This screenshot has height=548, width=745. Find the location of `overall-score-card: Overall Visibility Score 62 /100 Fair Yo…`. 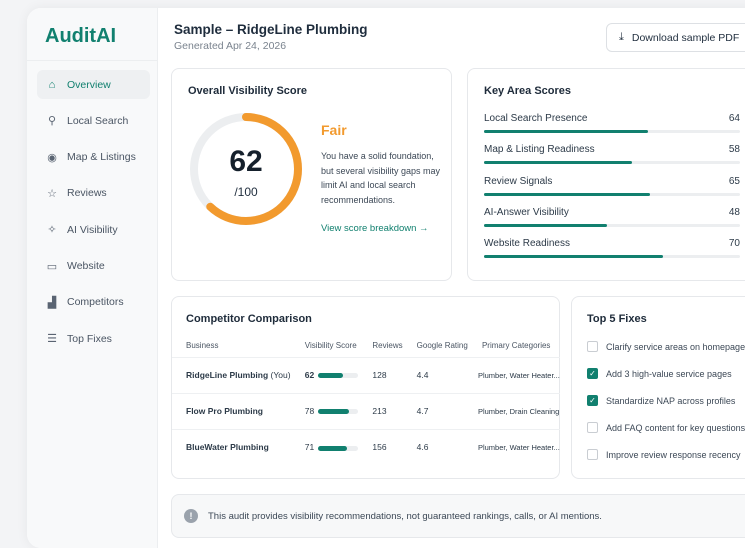

overall-score-card: Overall Visibility Score 62 /100 Fair Yo… is located at coordinates (311, 174).